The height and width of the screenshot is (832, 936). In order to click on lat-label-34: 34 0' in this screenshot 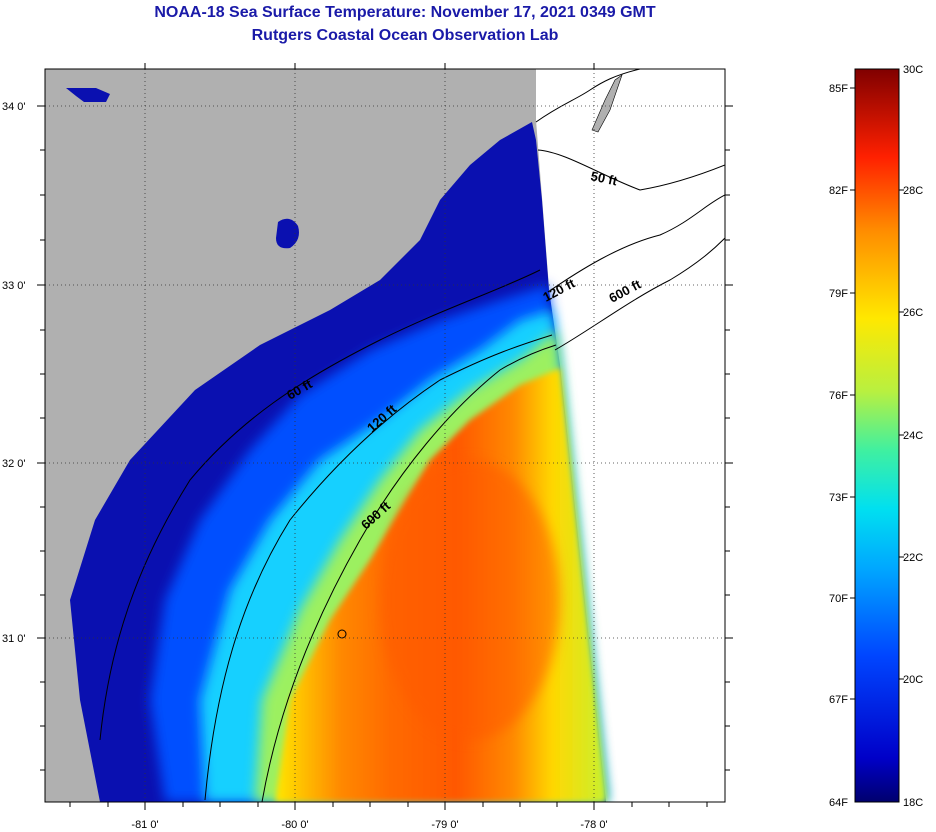, I will do `click(14, 107)`.